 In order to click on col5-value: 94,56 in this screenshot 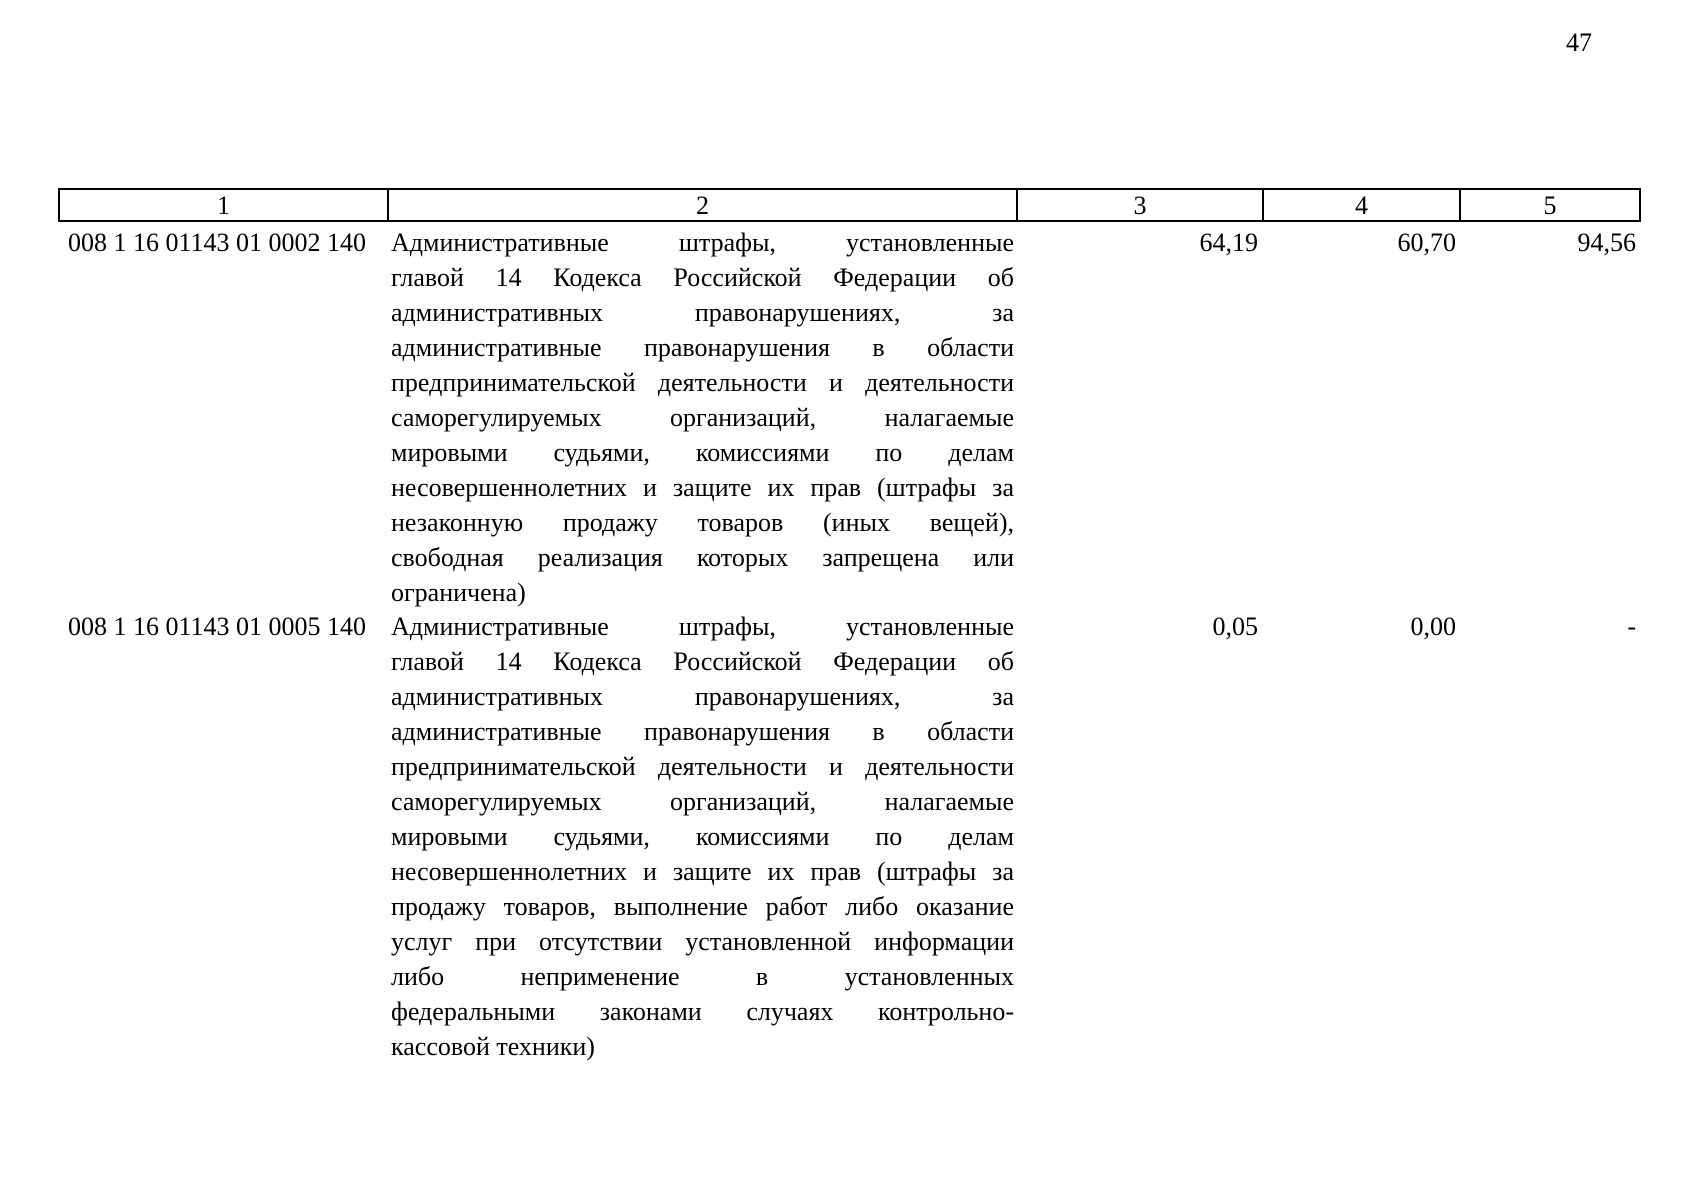, I will do `click(1607, 242)`.